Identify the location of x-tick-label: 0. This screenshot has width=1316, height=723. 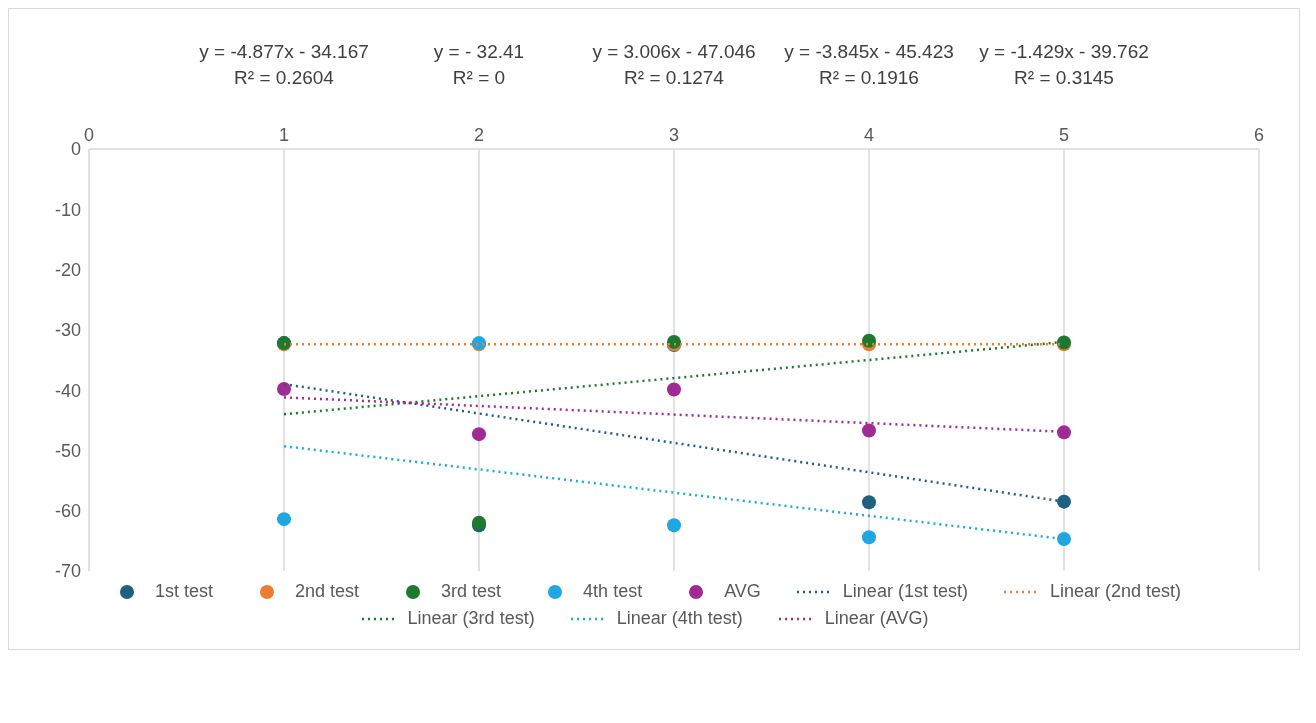
(89, 135).